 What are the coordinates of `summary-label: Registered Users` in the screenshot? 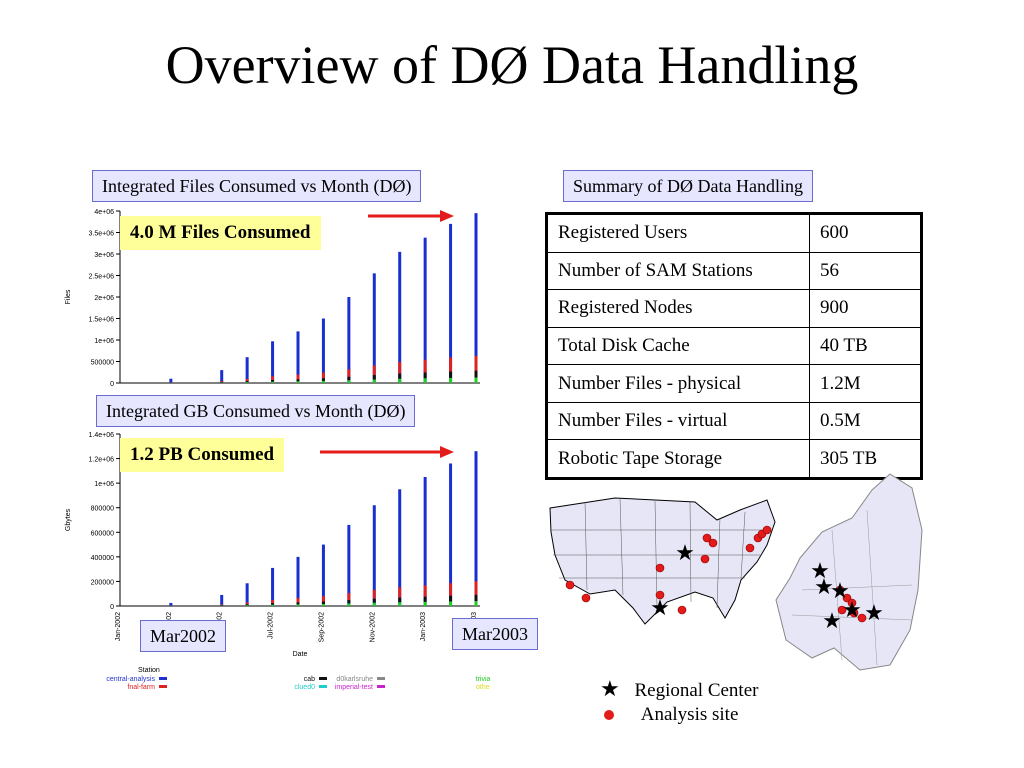 It's located at (678, 233).